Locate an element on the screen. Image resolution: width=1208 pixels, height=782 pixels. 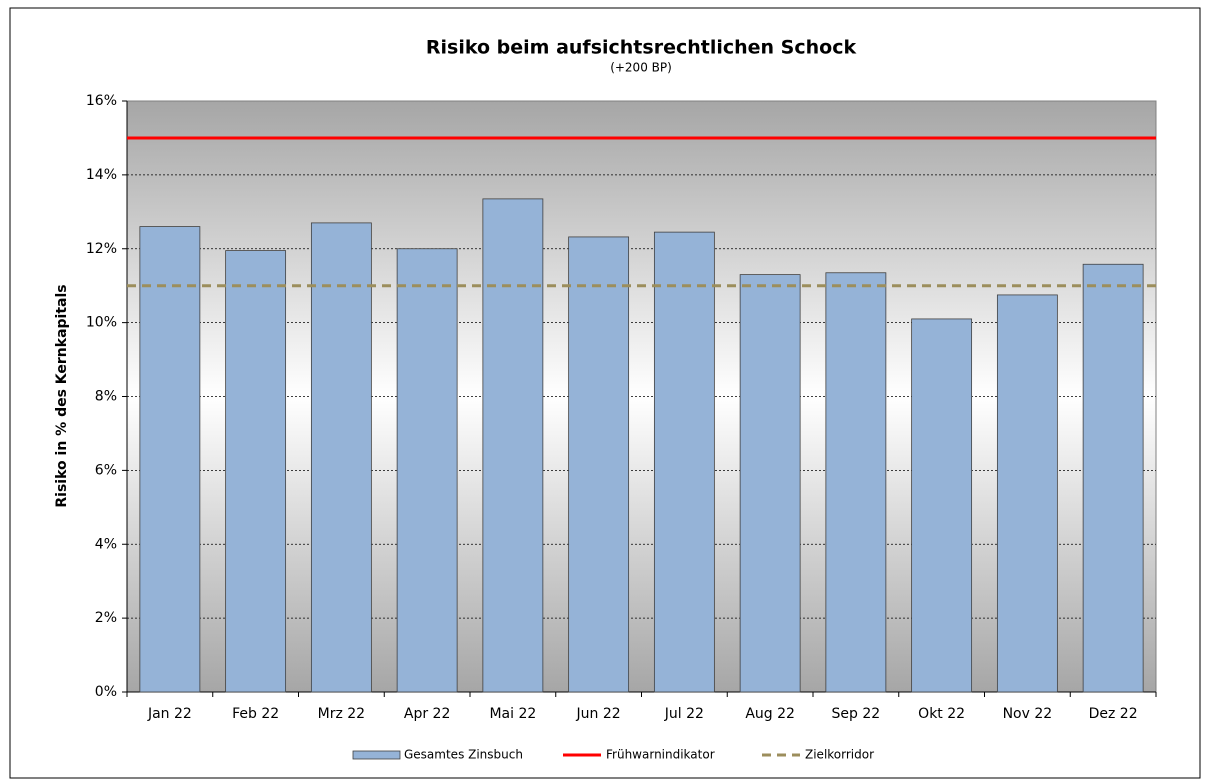
x-tick-label: Mai 22 is located at coordinates (512, 714).